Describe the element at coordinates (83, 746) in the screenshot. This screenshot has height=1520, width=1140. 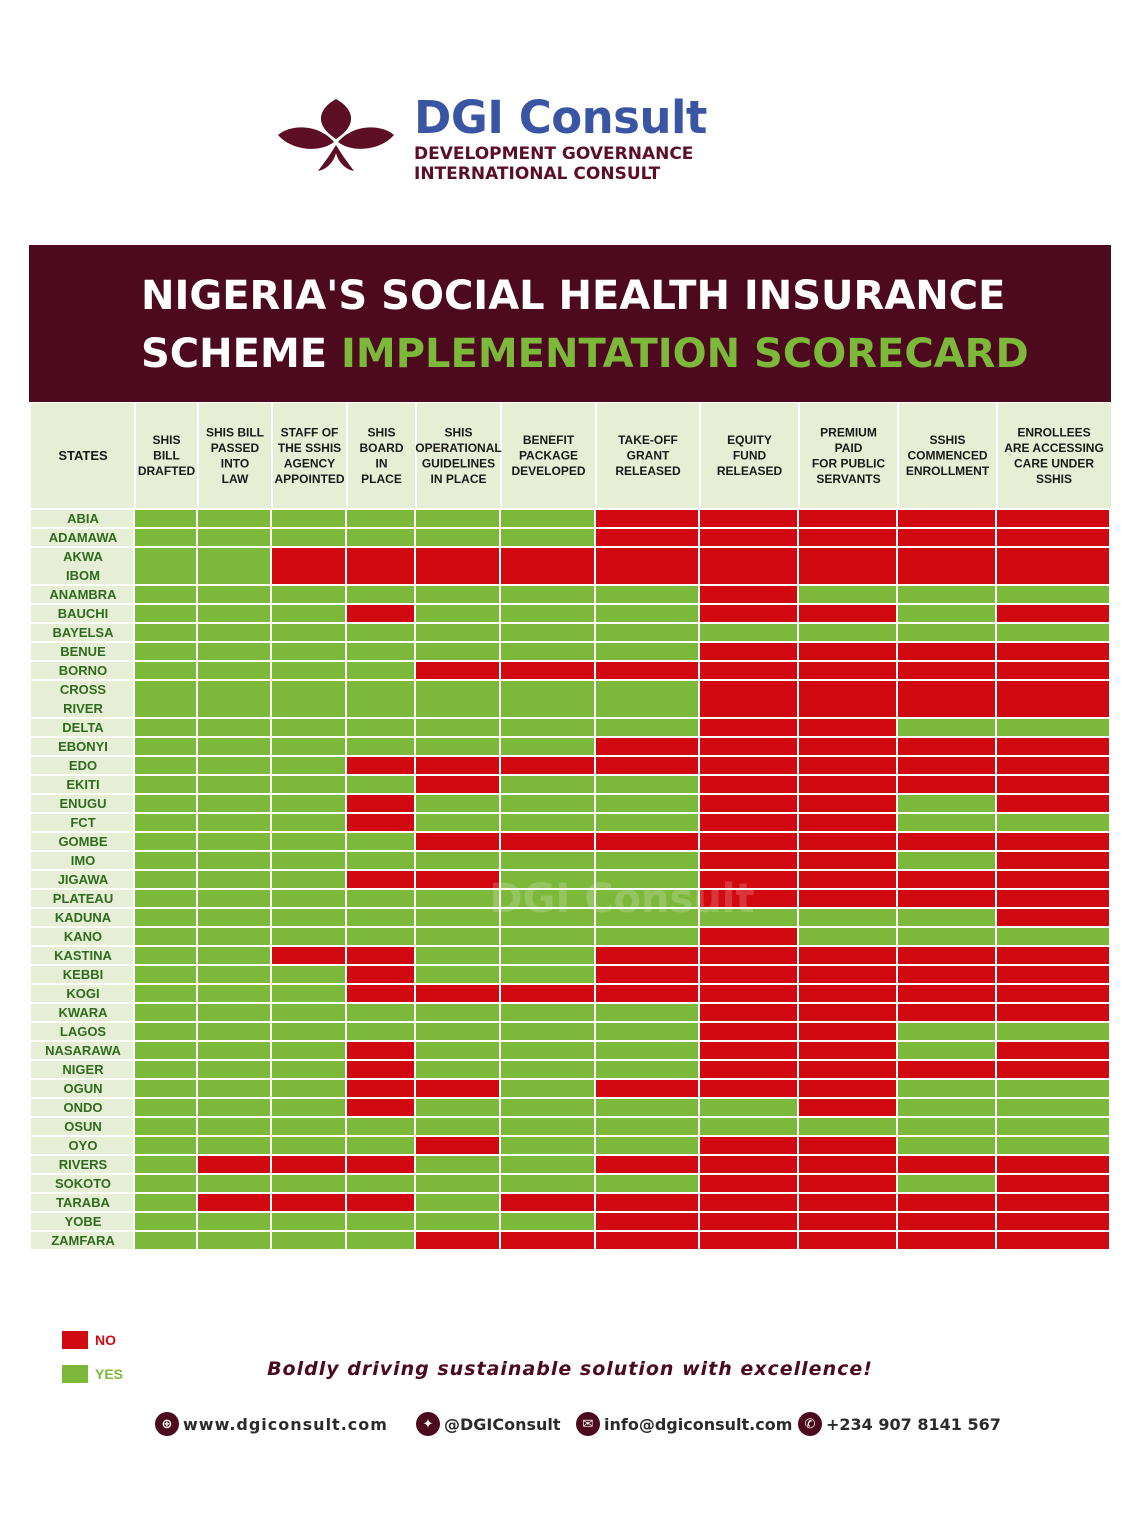
I see `state-label: EBONYI` at that location.